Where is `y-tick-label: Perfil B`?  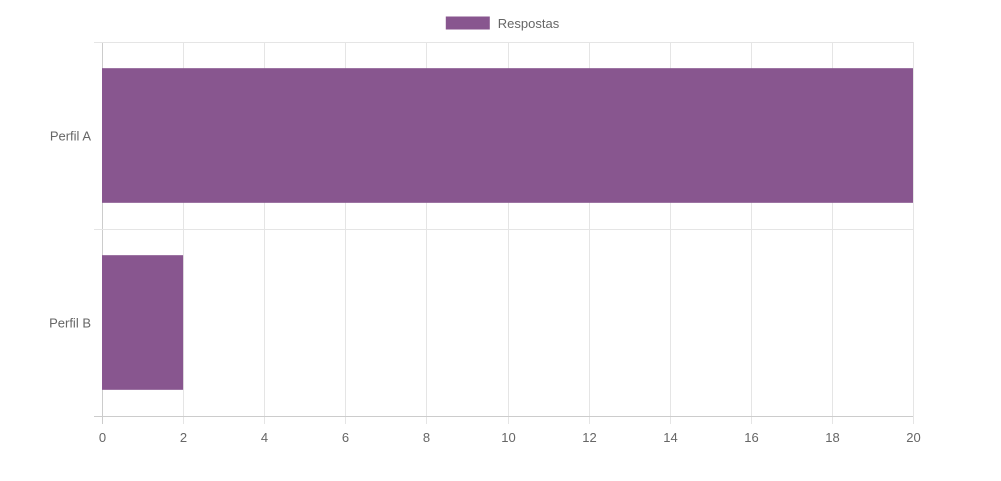 y-tick-label: Perfil B is located at coordinates (70, 323).